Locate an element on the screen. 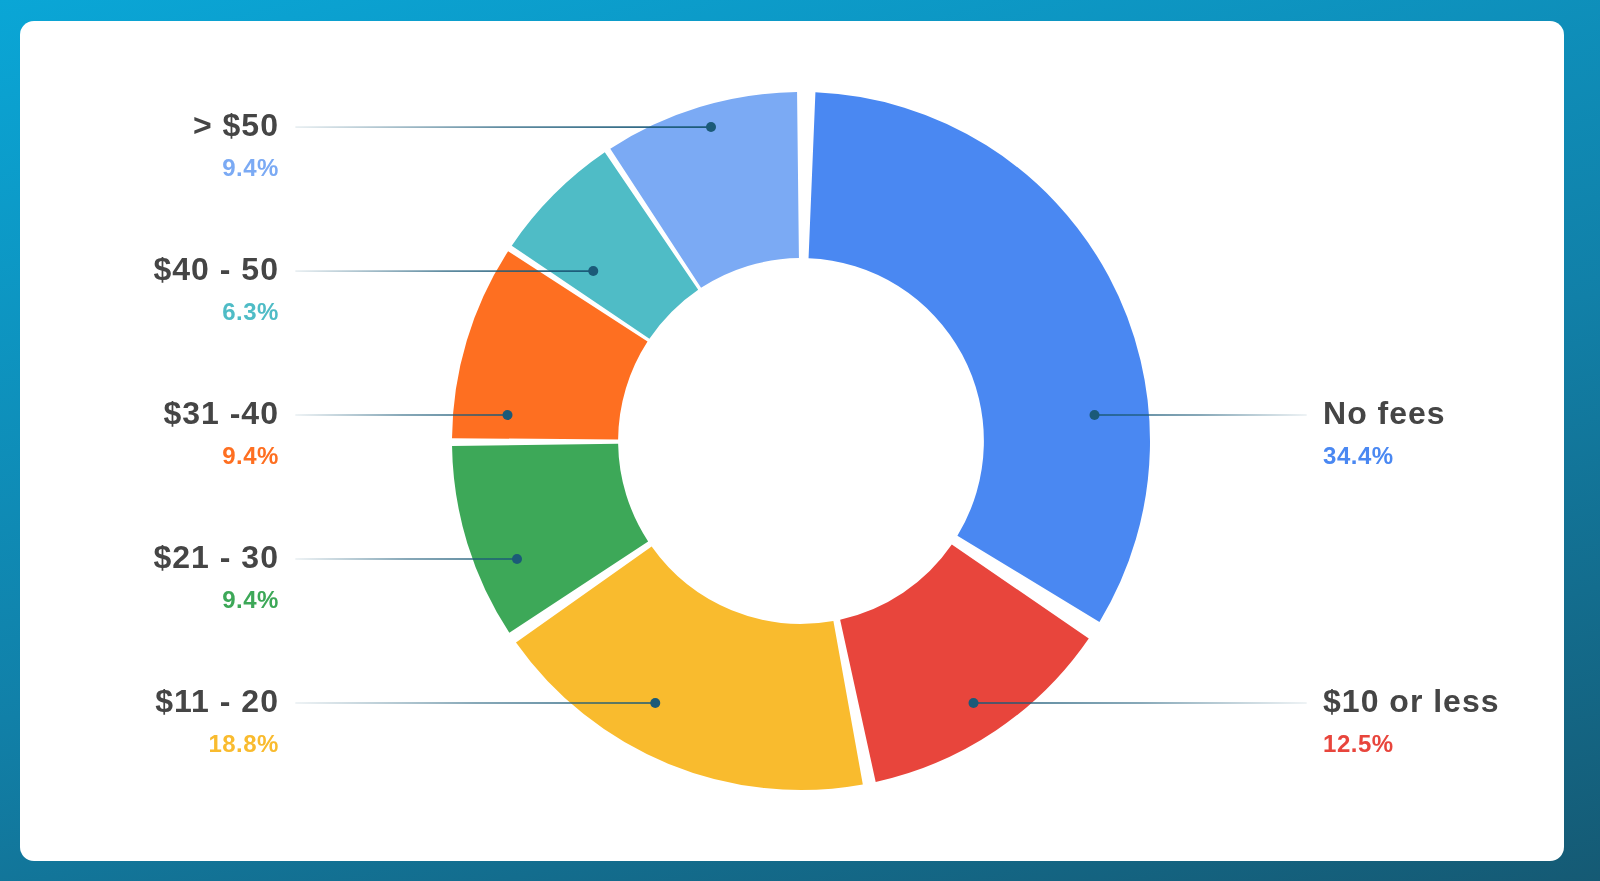 This screenshot has height=881, width=1600. slice-label: $10 or less is located at coordinates (1411, 700).